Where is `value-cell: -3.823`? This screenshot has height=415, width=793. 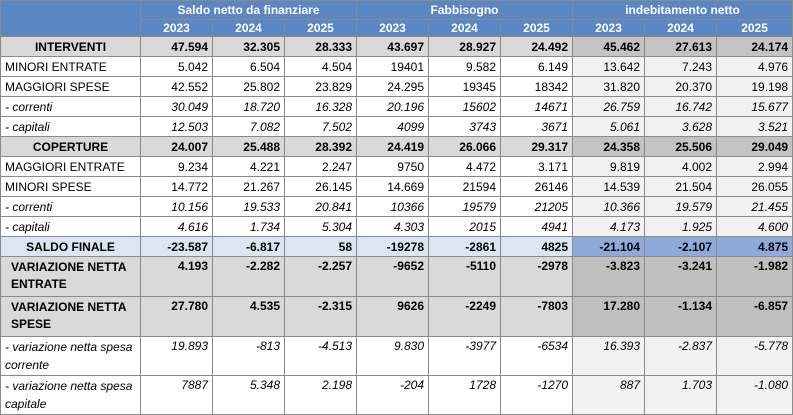 value-cell: -3.823 is located at coordinates (609, 276).